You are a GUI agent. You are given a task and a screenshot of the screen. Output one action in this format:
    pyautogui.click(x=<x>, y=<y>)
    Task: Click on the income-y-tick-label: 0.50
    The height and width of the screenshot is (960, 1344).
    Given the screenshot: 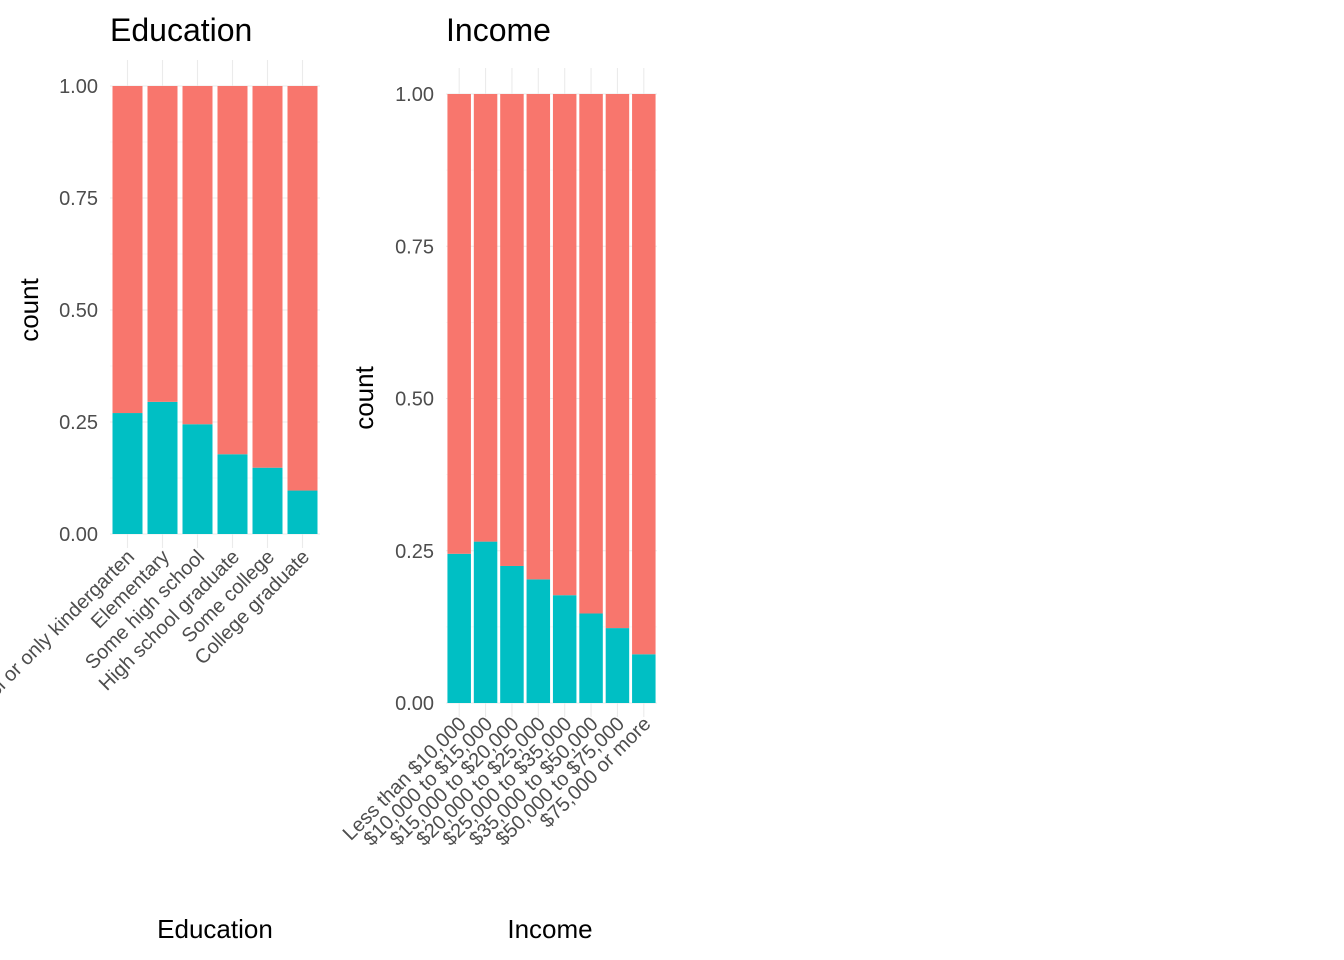 What is the action you would take?
    pyautogui.click(x=414, y=400)
    